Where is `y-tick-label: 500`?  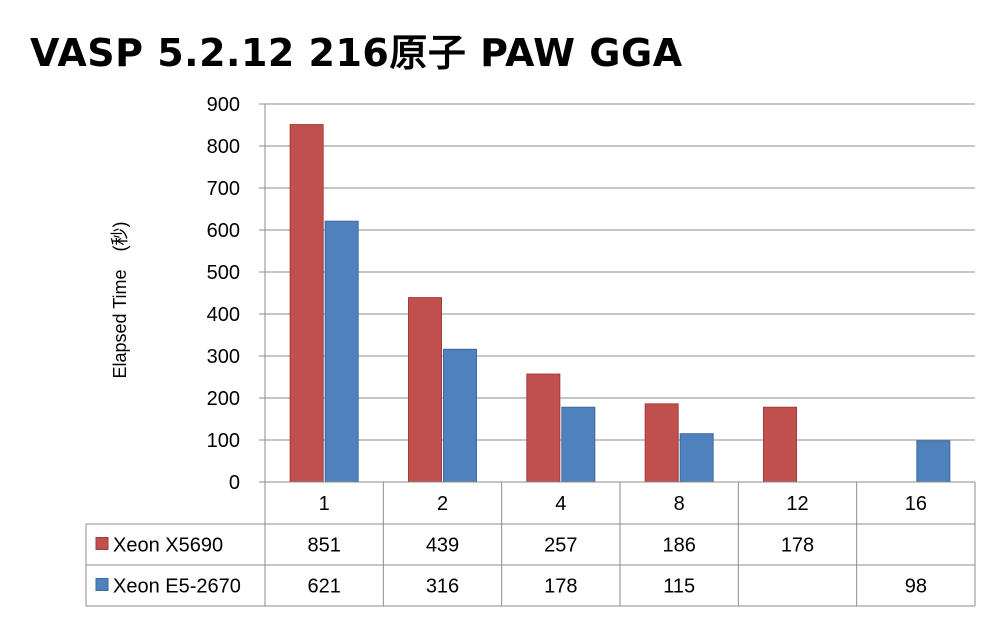 y-tick-label: 500 is located at coordinates (223, 273).